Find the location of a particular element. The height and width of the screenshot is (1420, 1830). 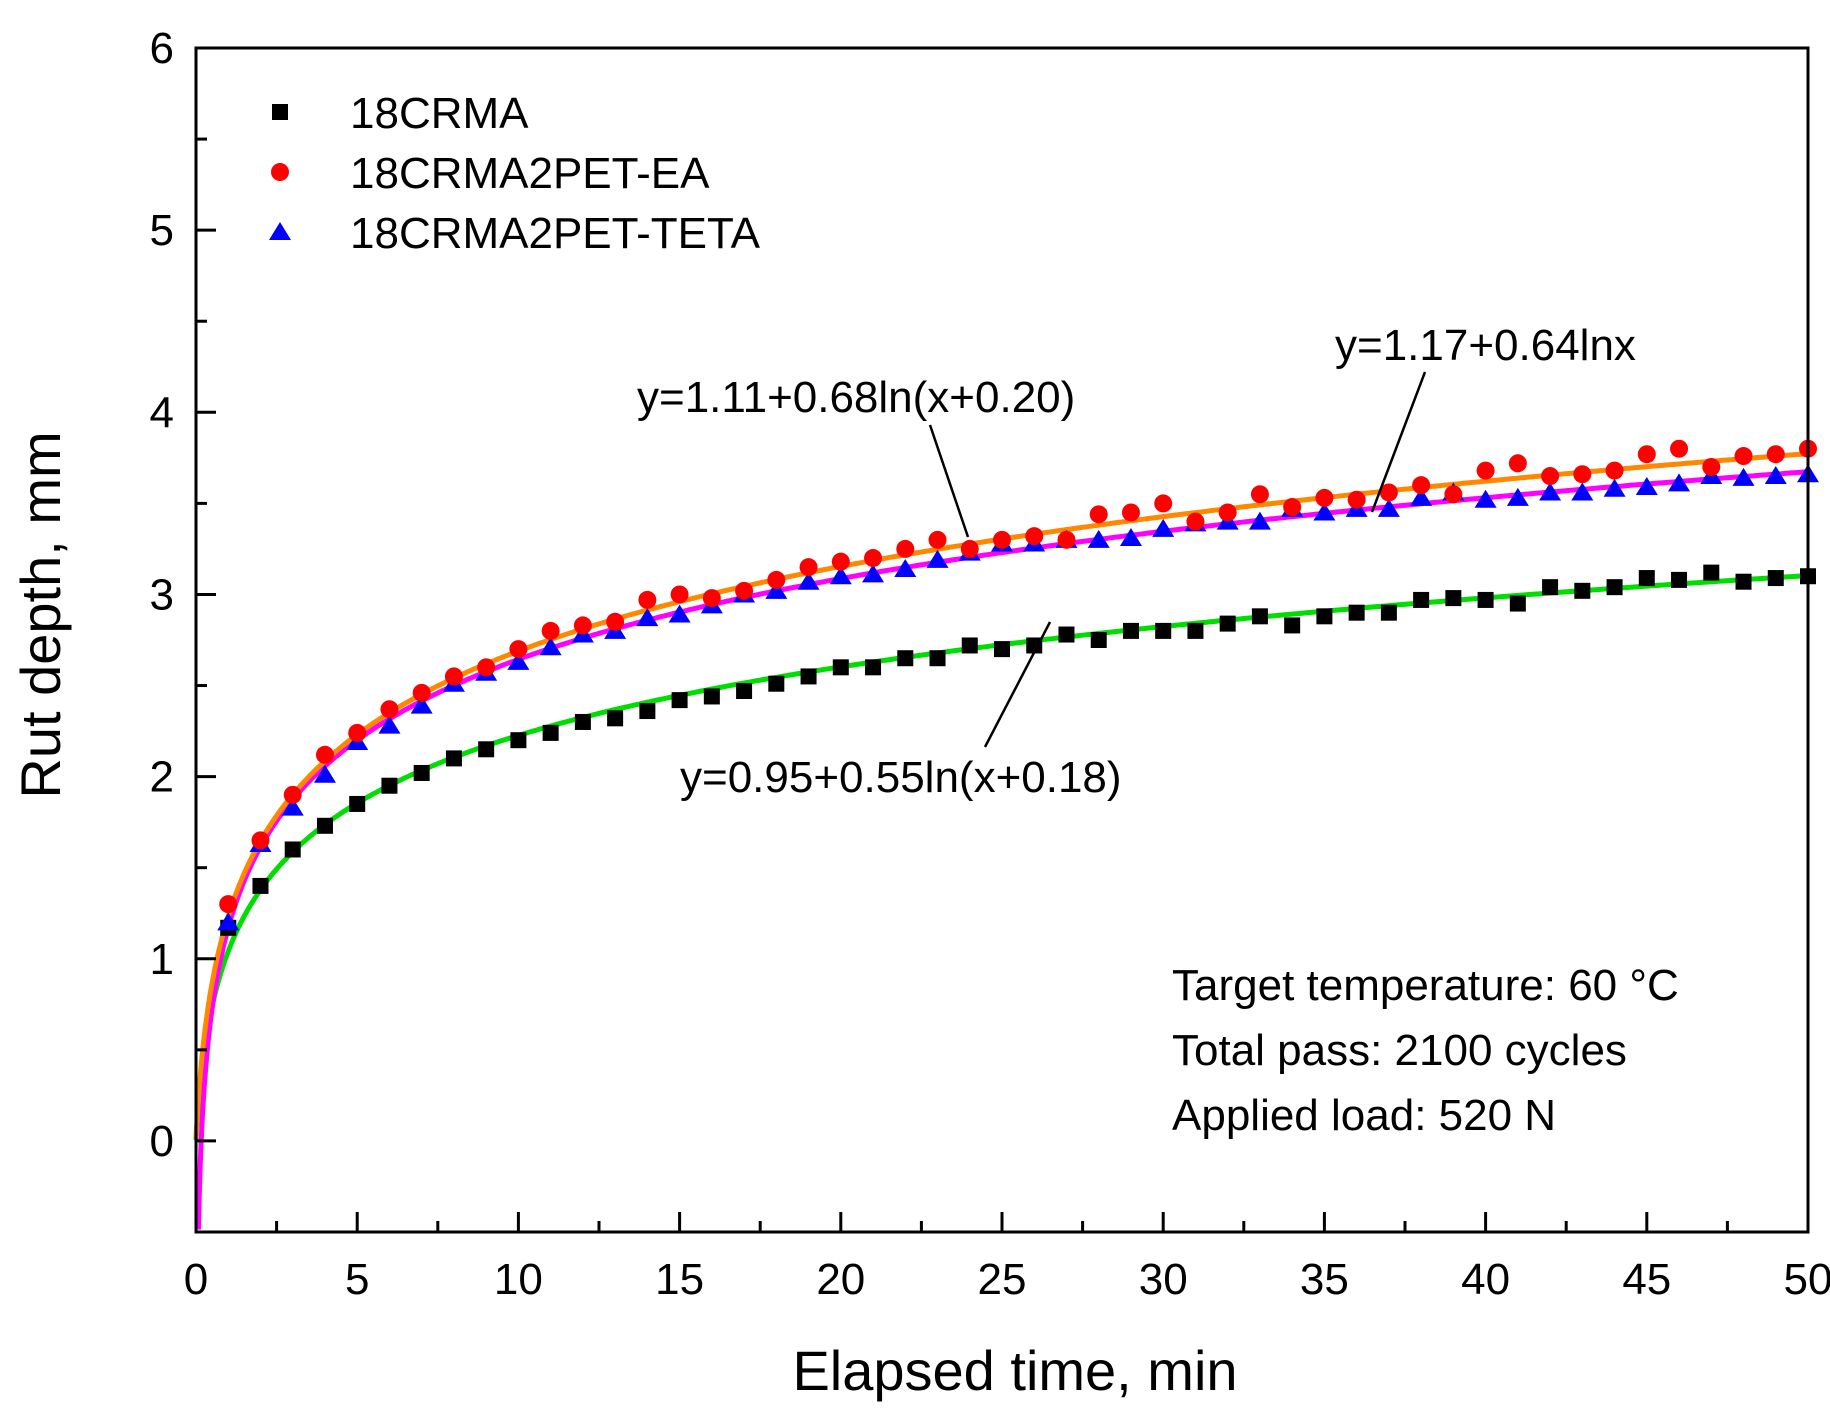

y-tick-label: 6 is located at coordinates (162, 48).